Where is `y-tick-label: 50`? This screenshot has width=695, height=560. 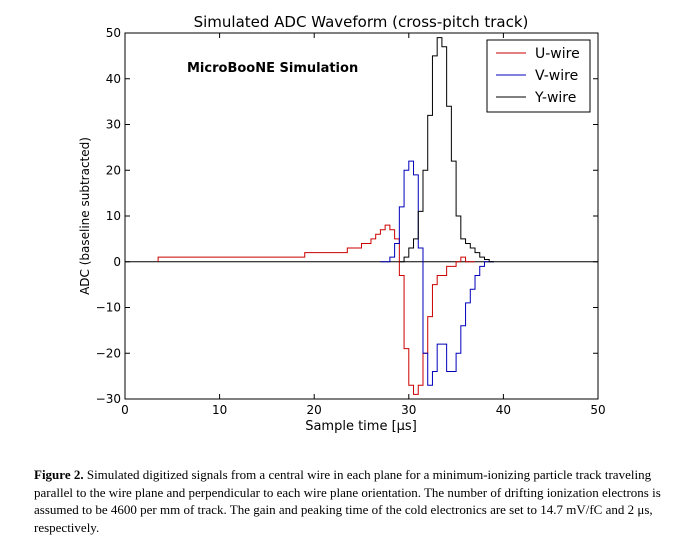
y-tick-label: 50 is located at coordinates (113, 33).